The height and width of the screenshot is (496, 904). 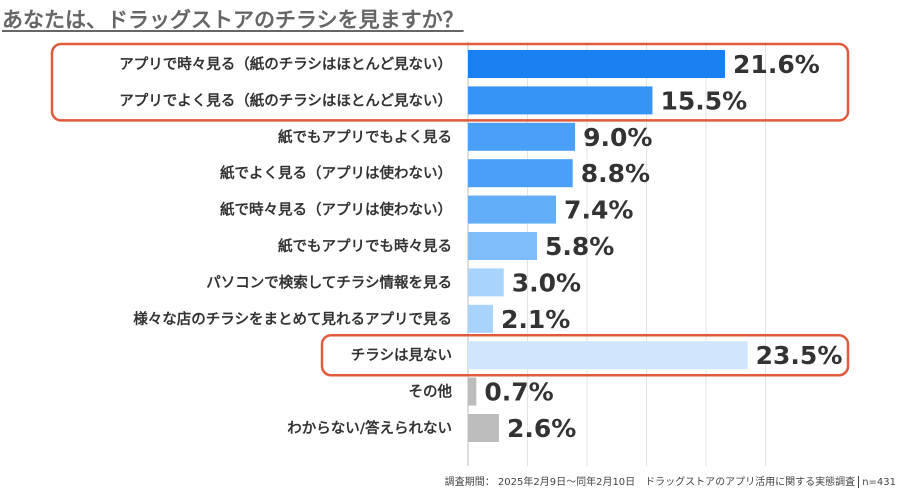 What do you see at coordinates (285, 64) in the screenshot?
I see `category-label: アプリで時々見る（紙のチラシはほとんど見ない）` at bounding box center [285, 64].